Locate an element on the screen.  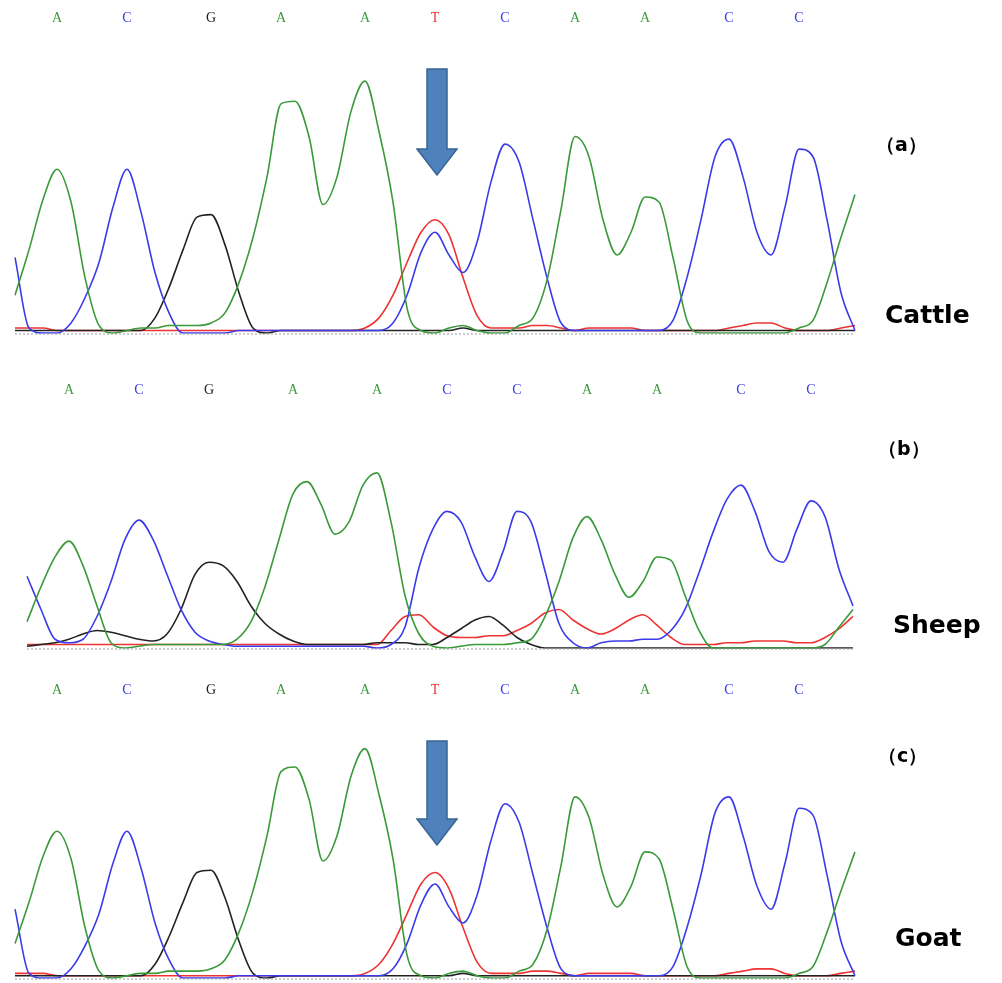
text: （c） is located at coordinates (903, 755).